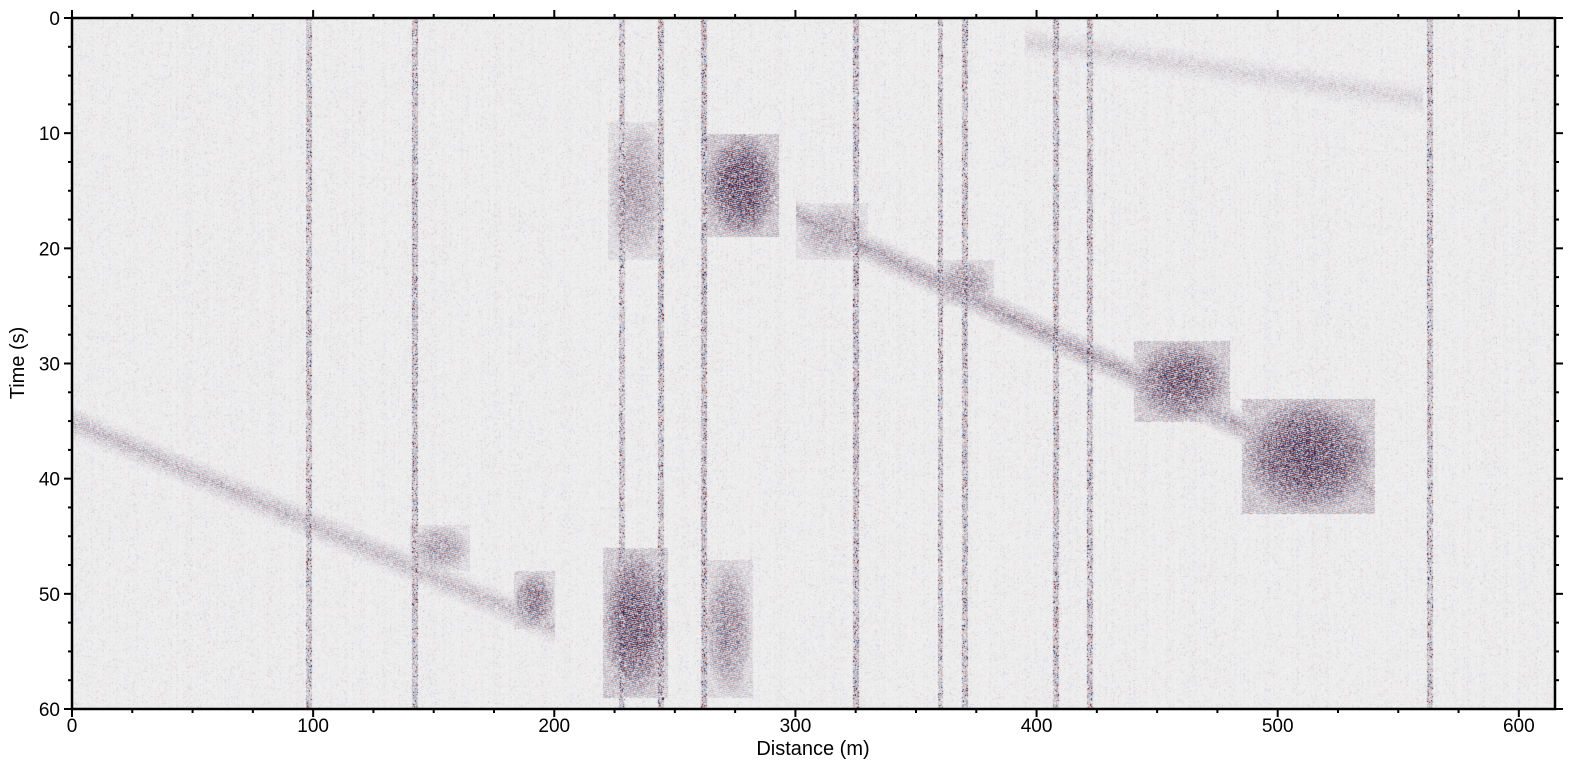  What do you see at coordinates (1519, 726) in the screenshot?
I see `x-tick-label: 600` at bounding box center [1519, 726].